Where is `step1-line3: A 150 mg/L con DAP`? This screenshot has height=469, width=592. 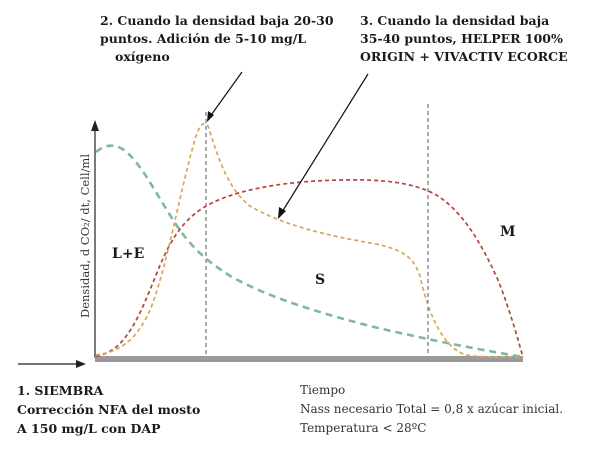 step1-line3: A 150 mg/L con DAP is located at coordinates (89, 428).